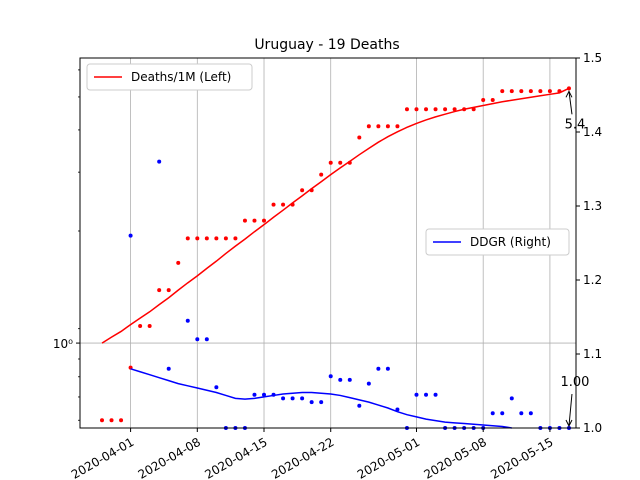 The width and height of the screenshot is (640, 480). Describe the element at coordinates (592, 428) in the screenshot. I see `y-right-tick-label: 1.0` at that location.